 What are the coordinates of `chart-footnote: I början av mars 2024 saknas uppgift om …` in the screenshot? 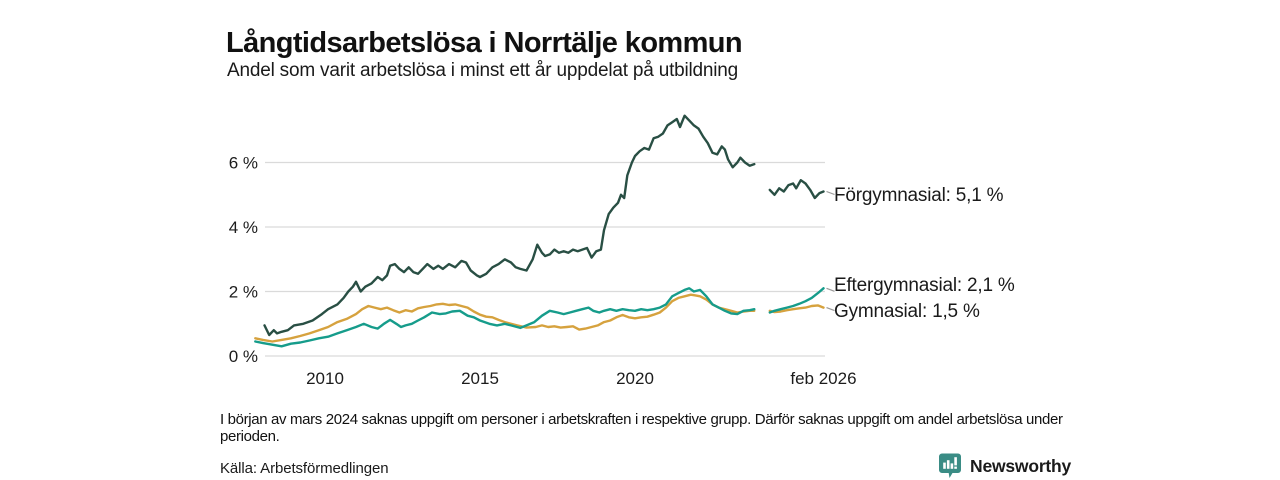 It's located at (641, 428).